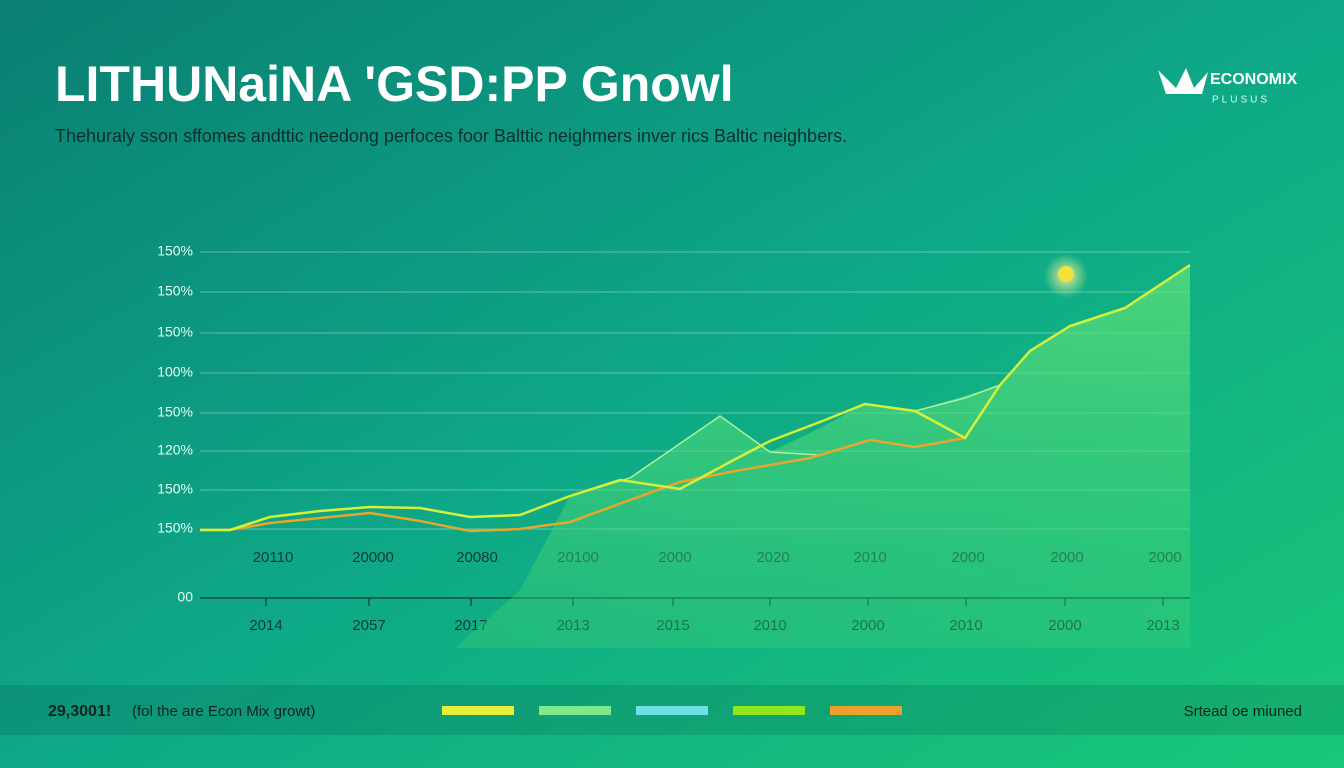 The height and width of the screenshot is (768, 1344). I want to click on x-label-lower: 2014, so click(265, 625).